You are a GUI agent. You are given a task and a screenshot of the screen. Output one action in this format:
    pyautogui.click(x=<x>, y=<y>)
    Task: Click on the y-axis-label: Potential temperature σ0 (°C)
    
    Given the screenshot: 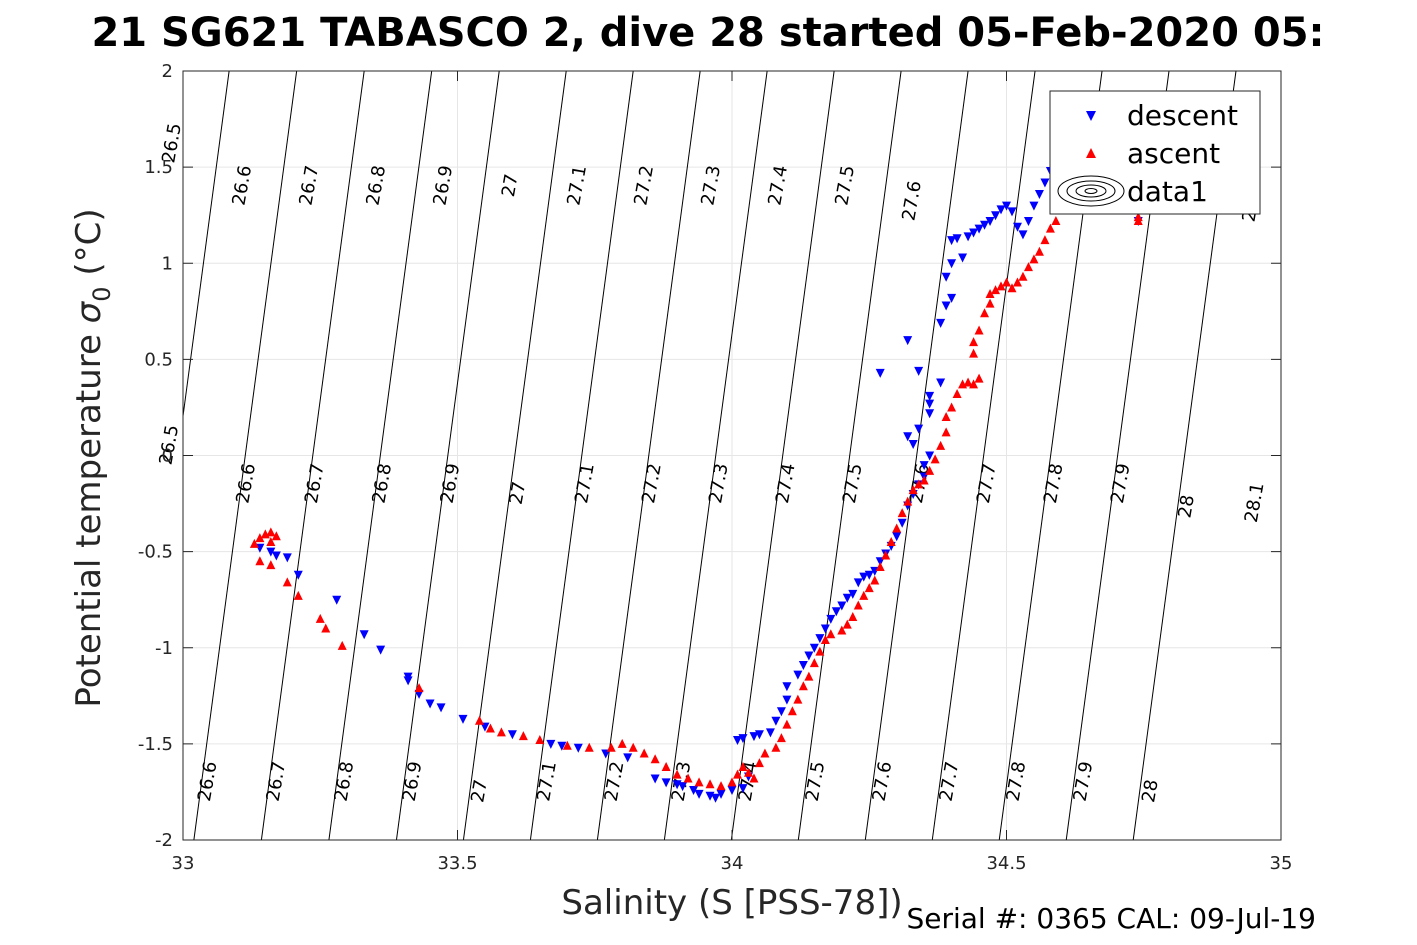 What is the action you would take?
    pyautogui.click(x=92, y=457)
    